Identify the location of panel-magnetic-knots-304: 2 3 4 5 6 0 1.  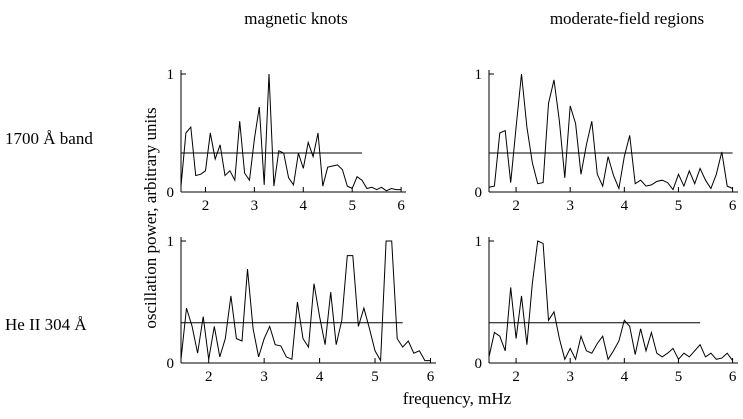
(301, 309).